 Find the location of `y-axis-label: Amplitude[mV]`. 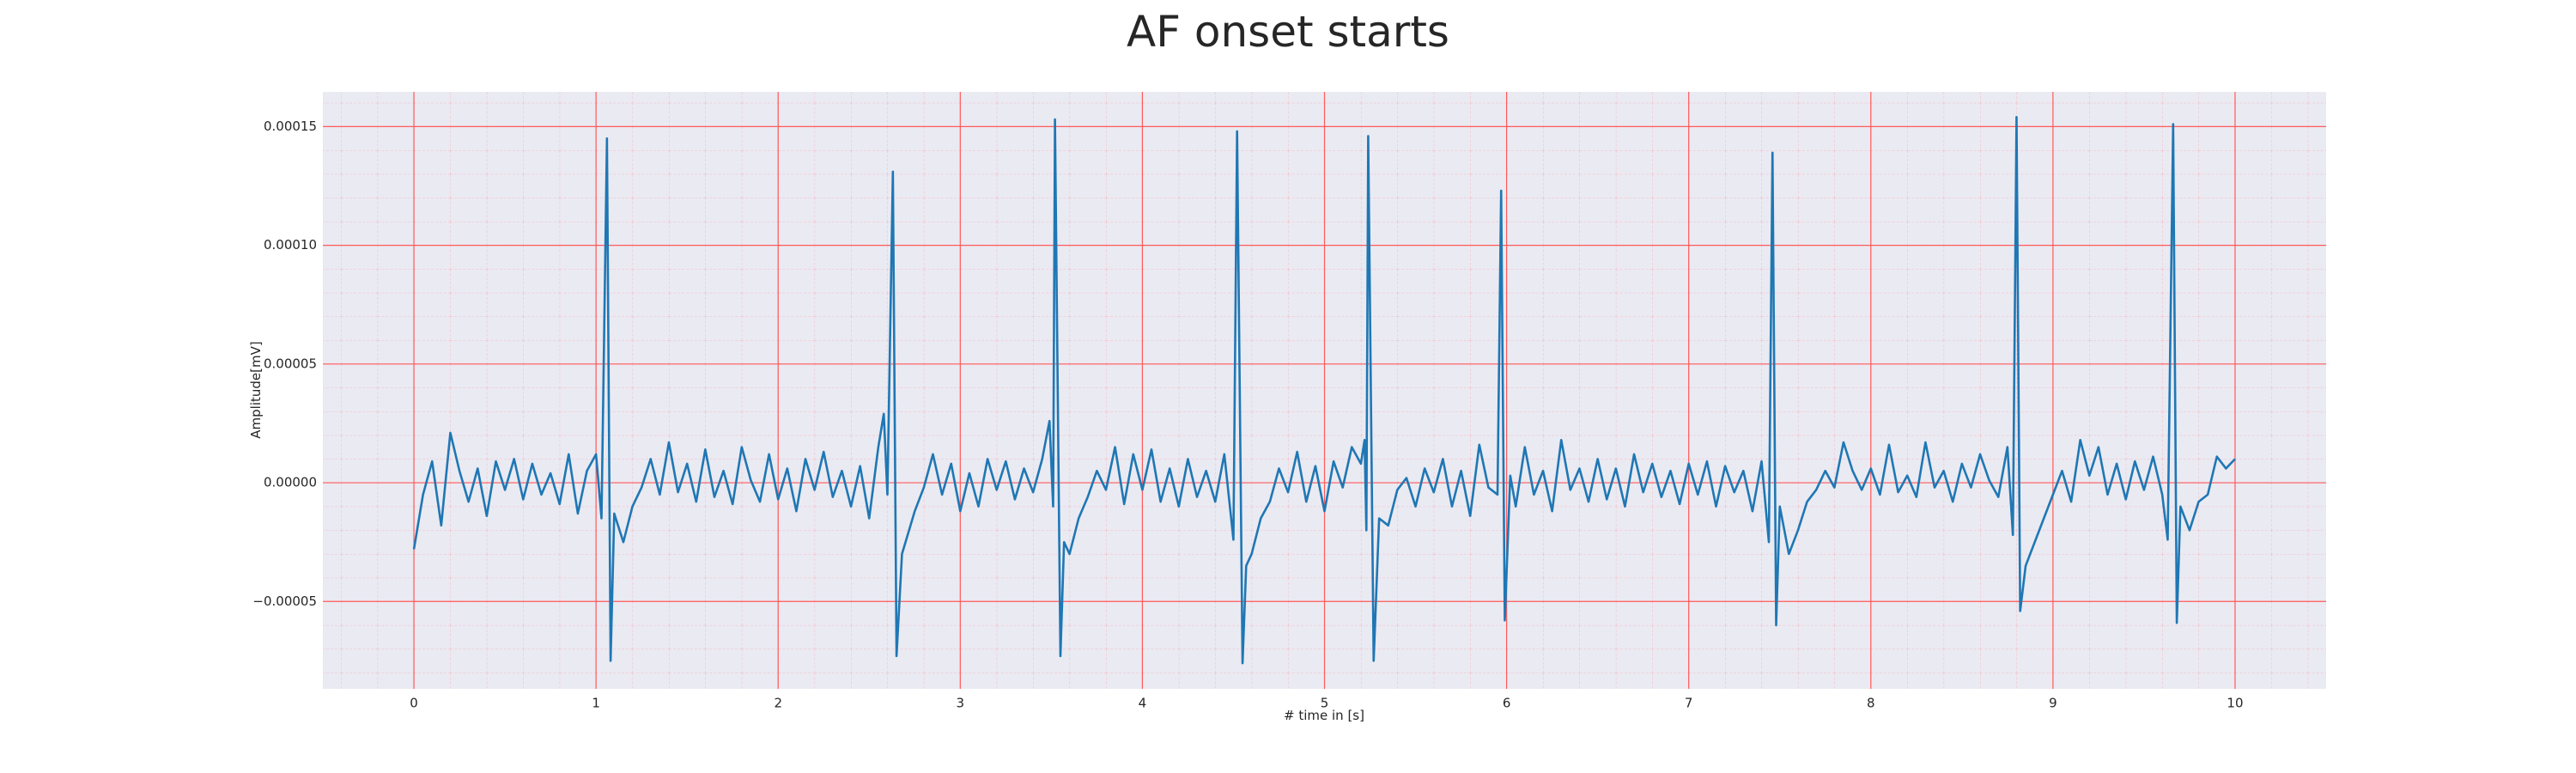

y-axis-label: Amplitude[mV] is located at coordinates (256, 389).